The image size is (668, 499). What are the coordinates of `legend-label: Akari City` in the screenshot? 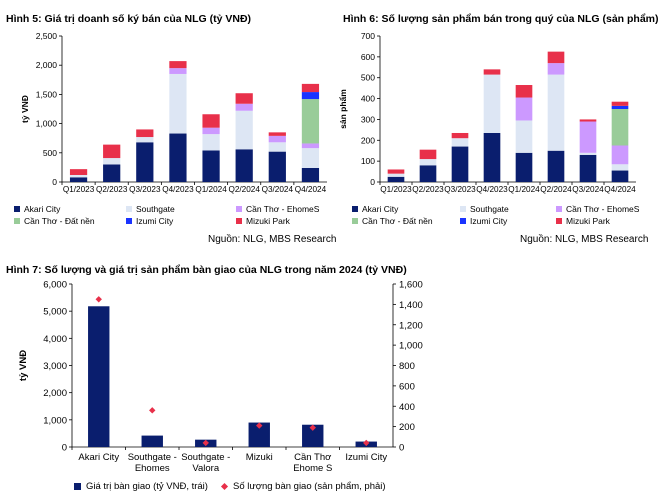 It's located at (380, 209).